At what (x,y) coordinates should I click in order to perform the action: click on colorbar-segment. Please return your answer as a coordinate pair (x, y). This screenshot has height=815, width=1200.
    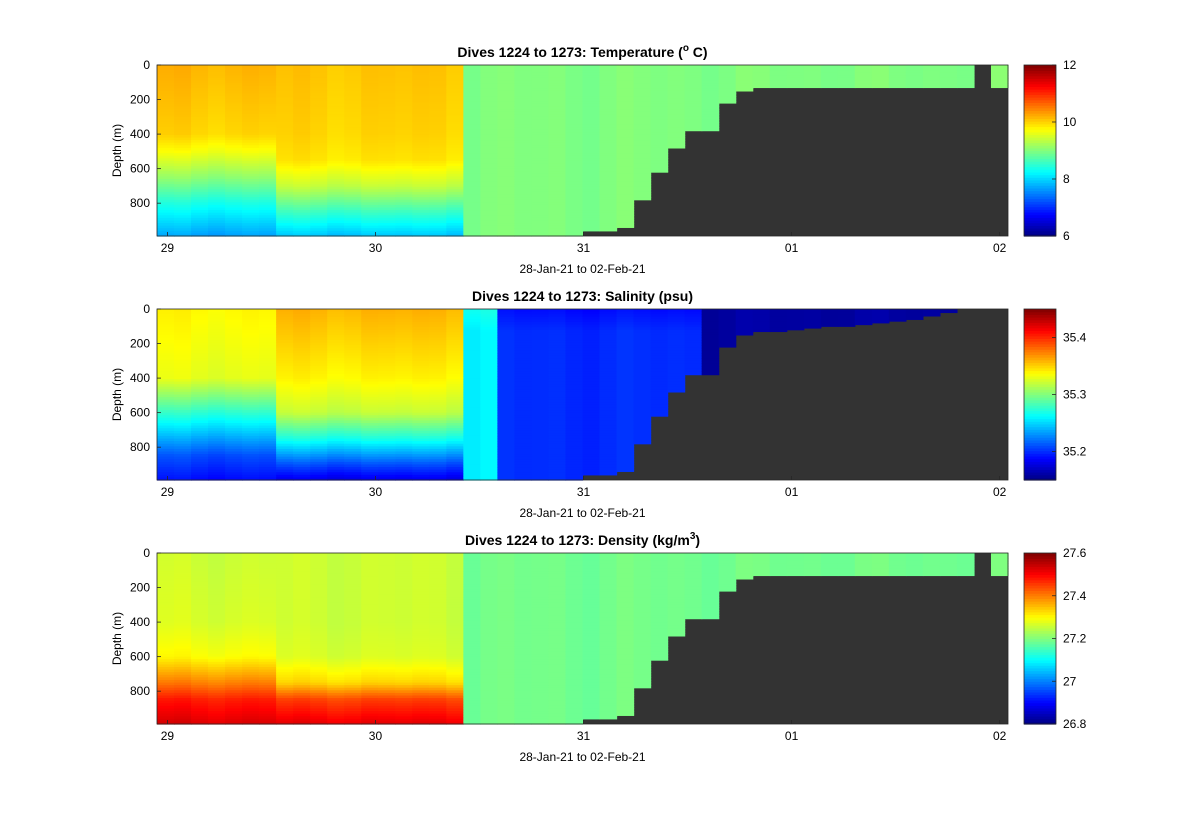
    Looking at the image, I should click on (1040, 441).